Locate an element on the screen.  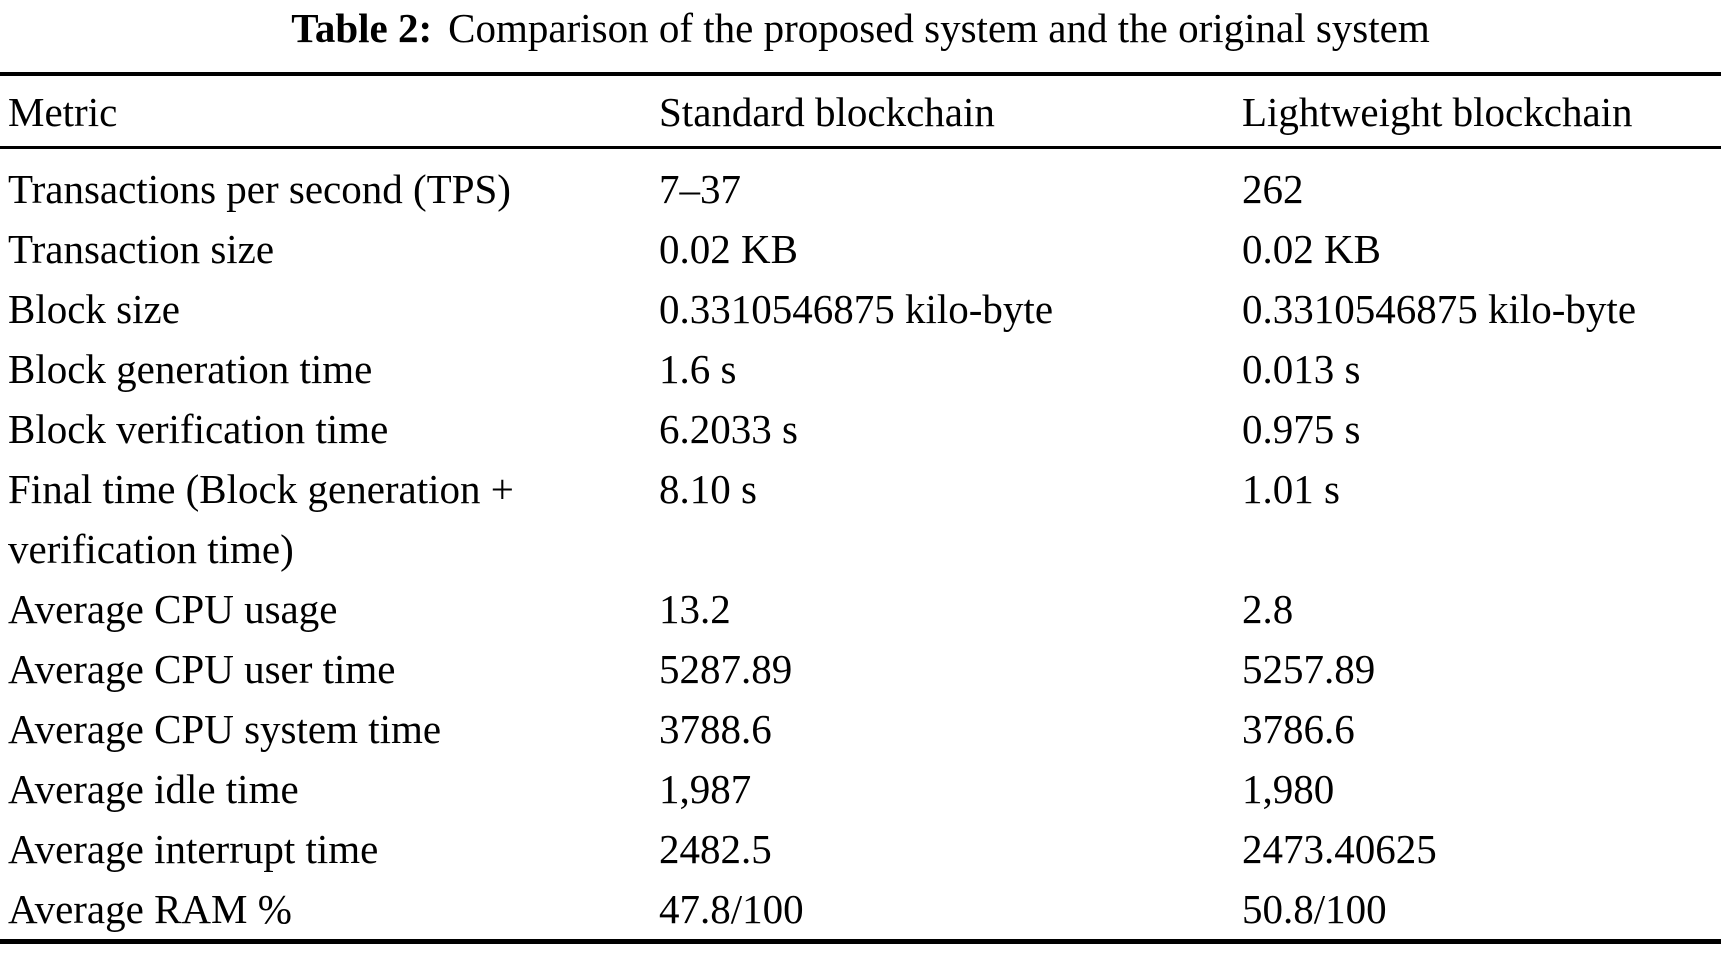
table-row: Block verification time 6.2033 s 0.975 s is located at coordinates (860, 429).